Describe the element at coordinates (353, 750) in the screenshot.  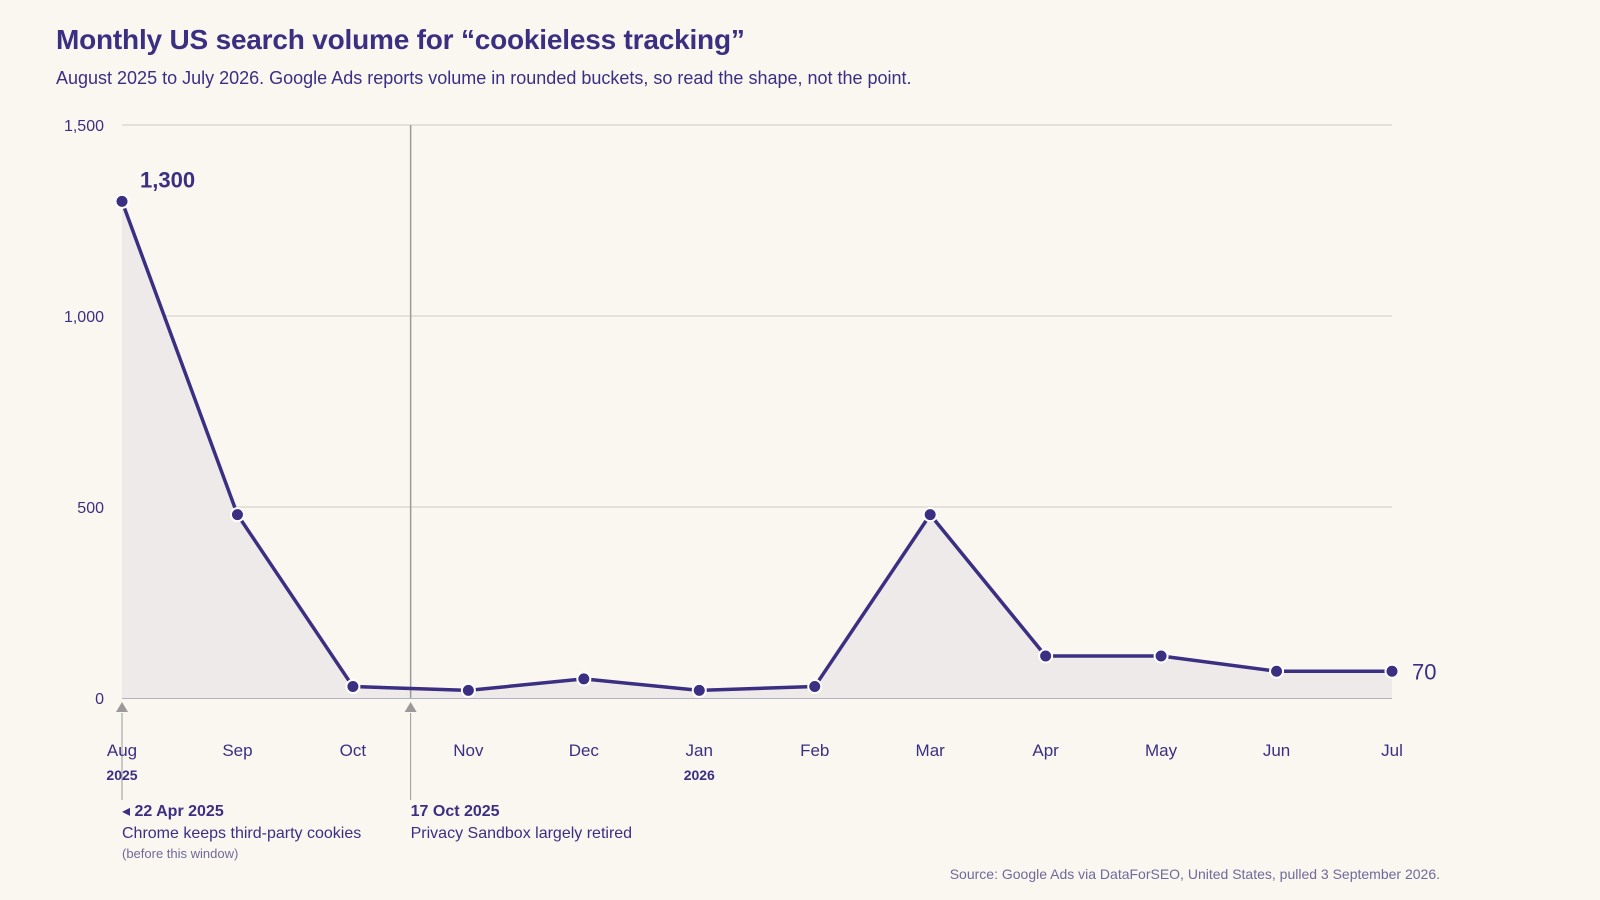
I see `x-tick-label: Oct` at that location.